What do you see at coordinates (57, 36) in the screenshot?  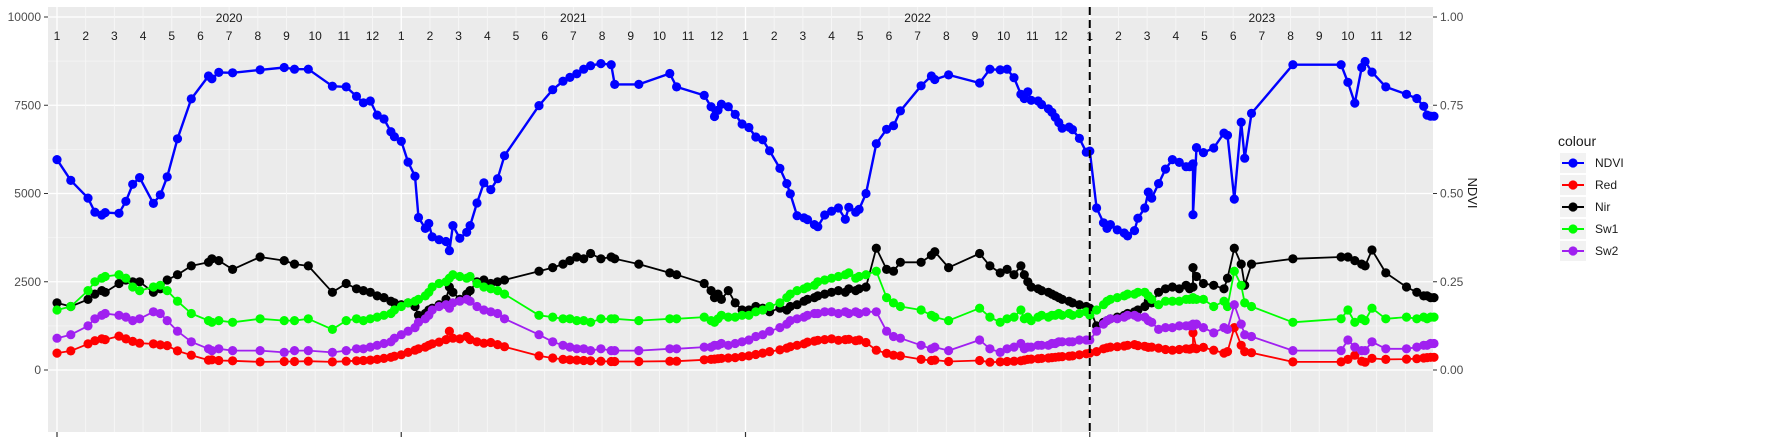 I see `month-label: 1` at bounding box center [57, 36].